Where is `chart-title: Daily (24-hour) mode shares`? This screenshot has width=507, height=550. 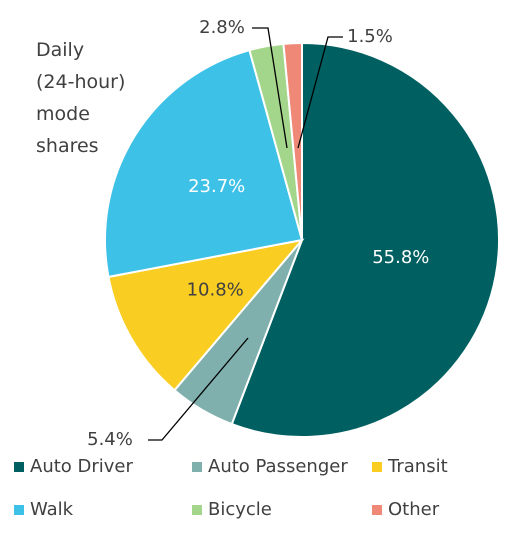 chart-title: Daily (24-hour) mode shares is located at coordinates (81, 98).